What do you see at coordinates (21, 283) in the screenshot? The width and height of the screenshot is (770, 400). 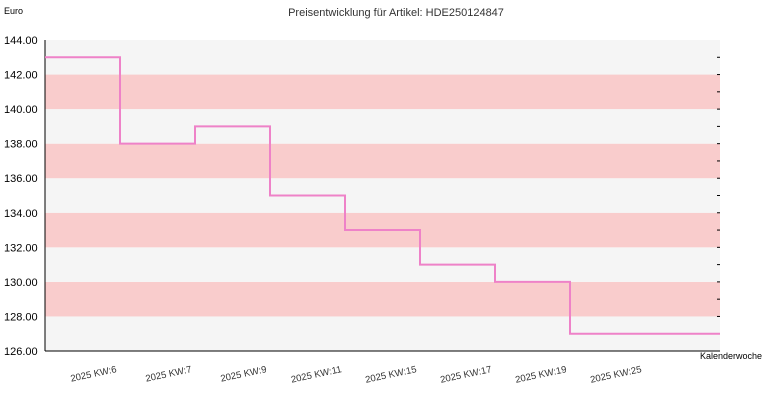 I see `y-tick-label: 130.00` at bounding box center [21, 283].